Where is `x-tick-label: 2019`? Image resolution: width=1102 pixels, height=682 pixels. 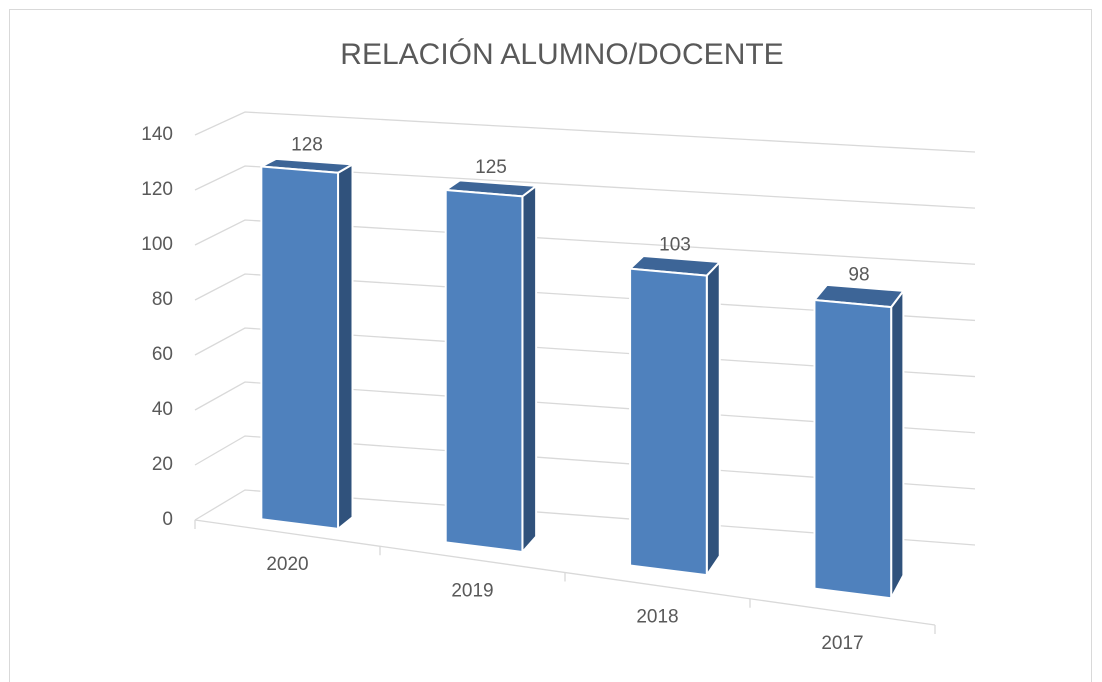 x-tick-label: 2019 is located at coordinates (472, 590).